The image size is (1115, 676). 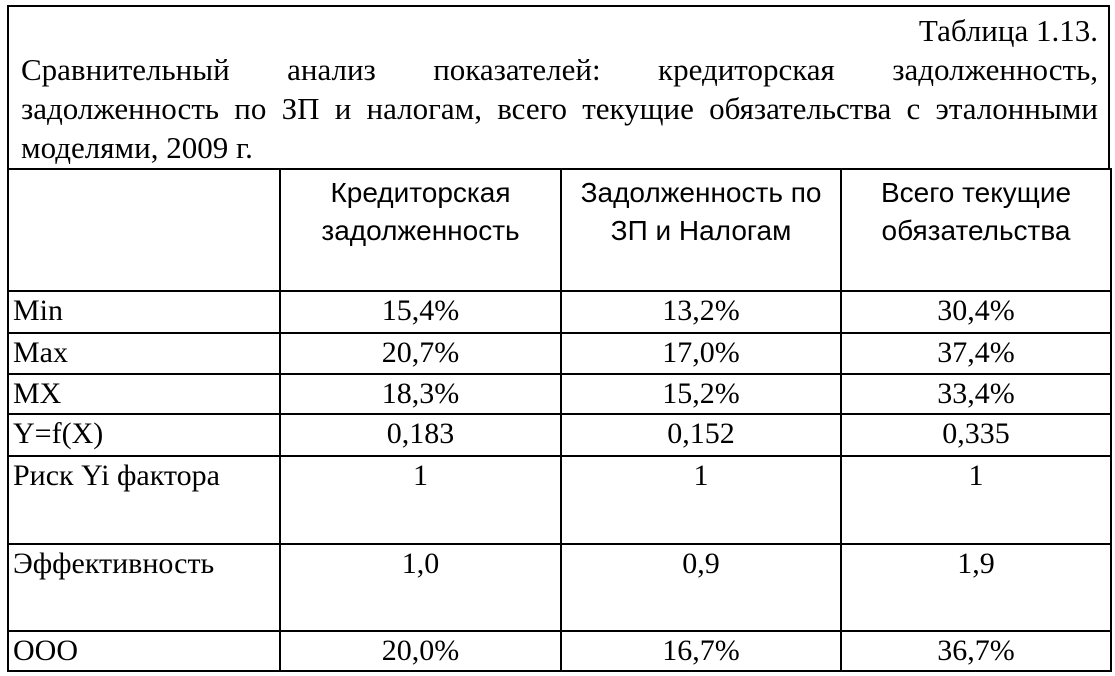 What do you see at coordinates (701, 353) in the screenshot?
I see `cell: 17,0%` at bounding box center [701, 353].